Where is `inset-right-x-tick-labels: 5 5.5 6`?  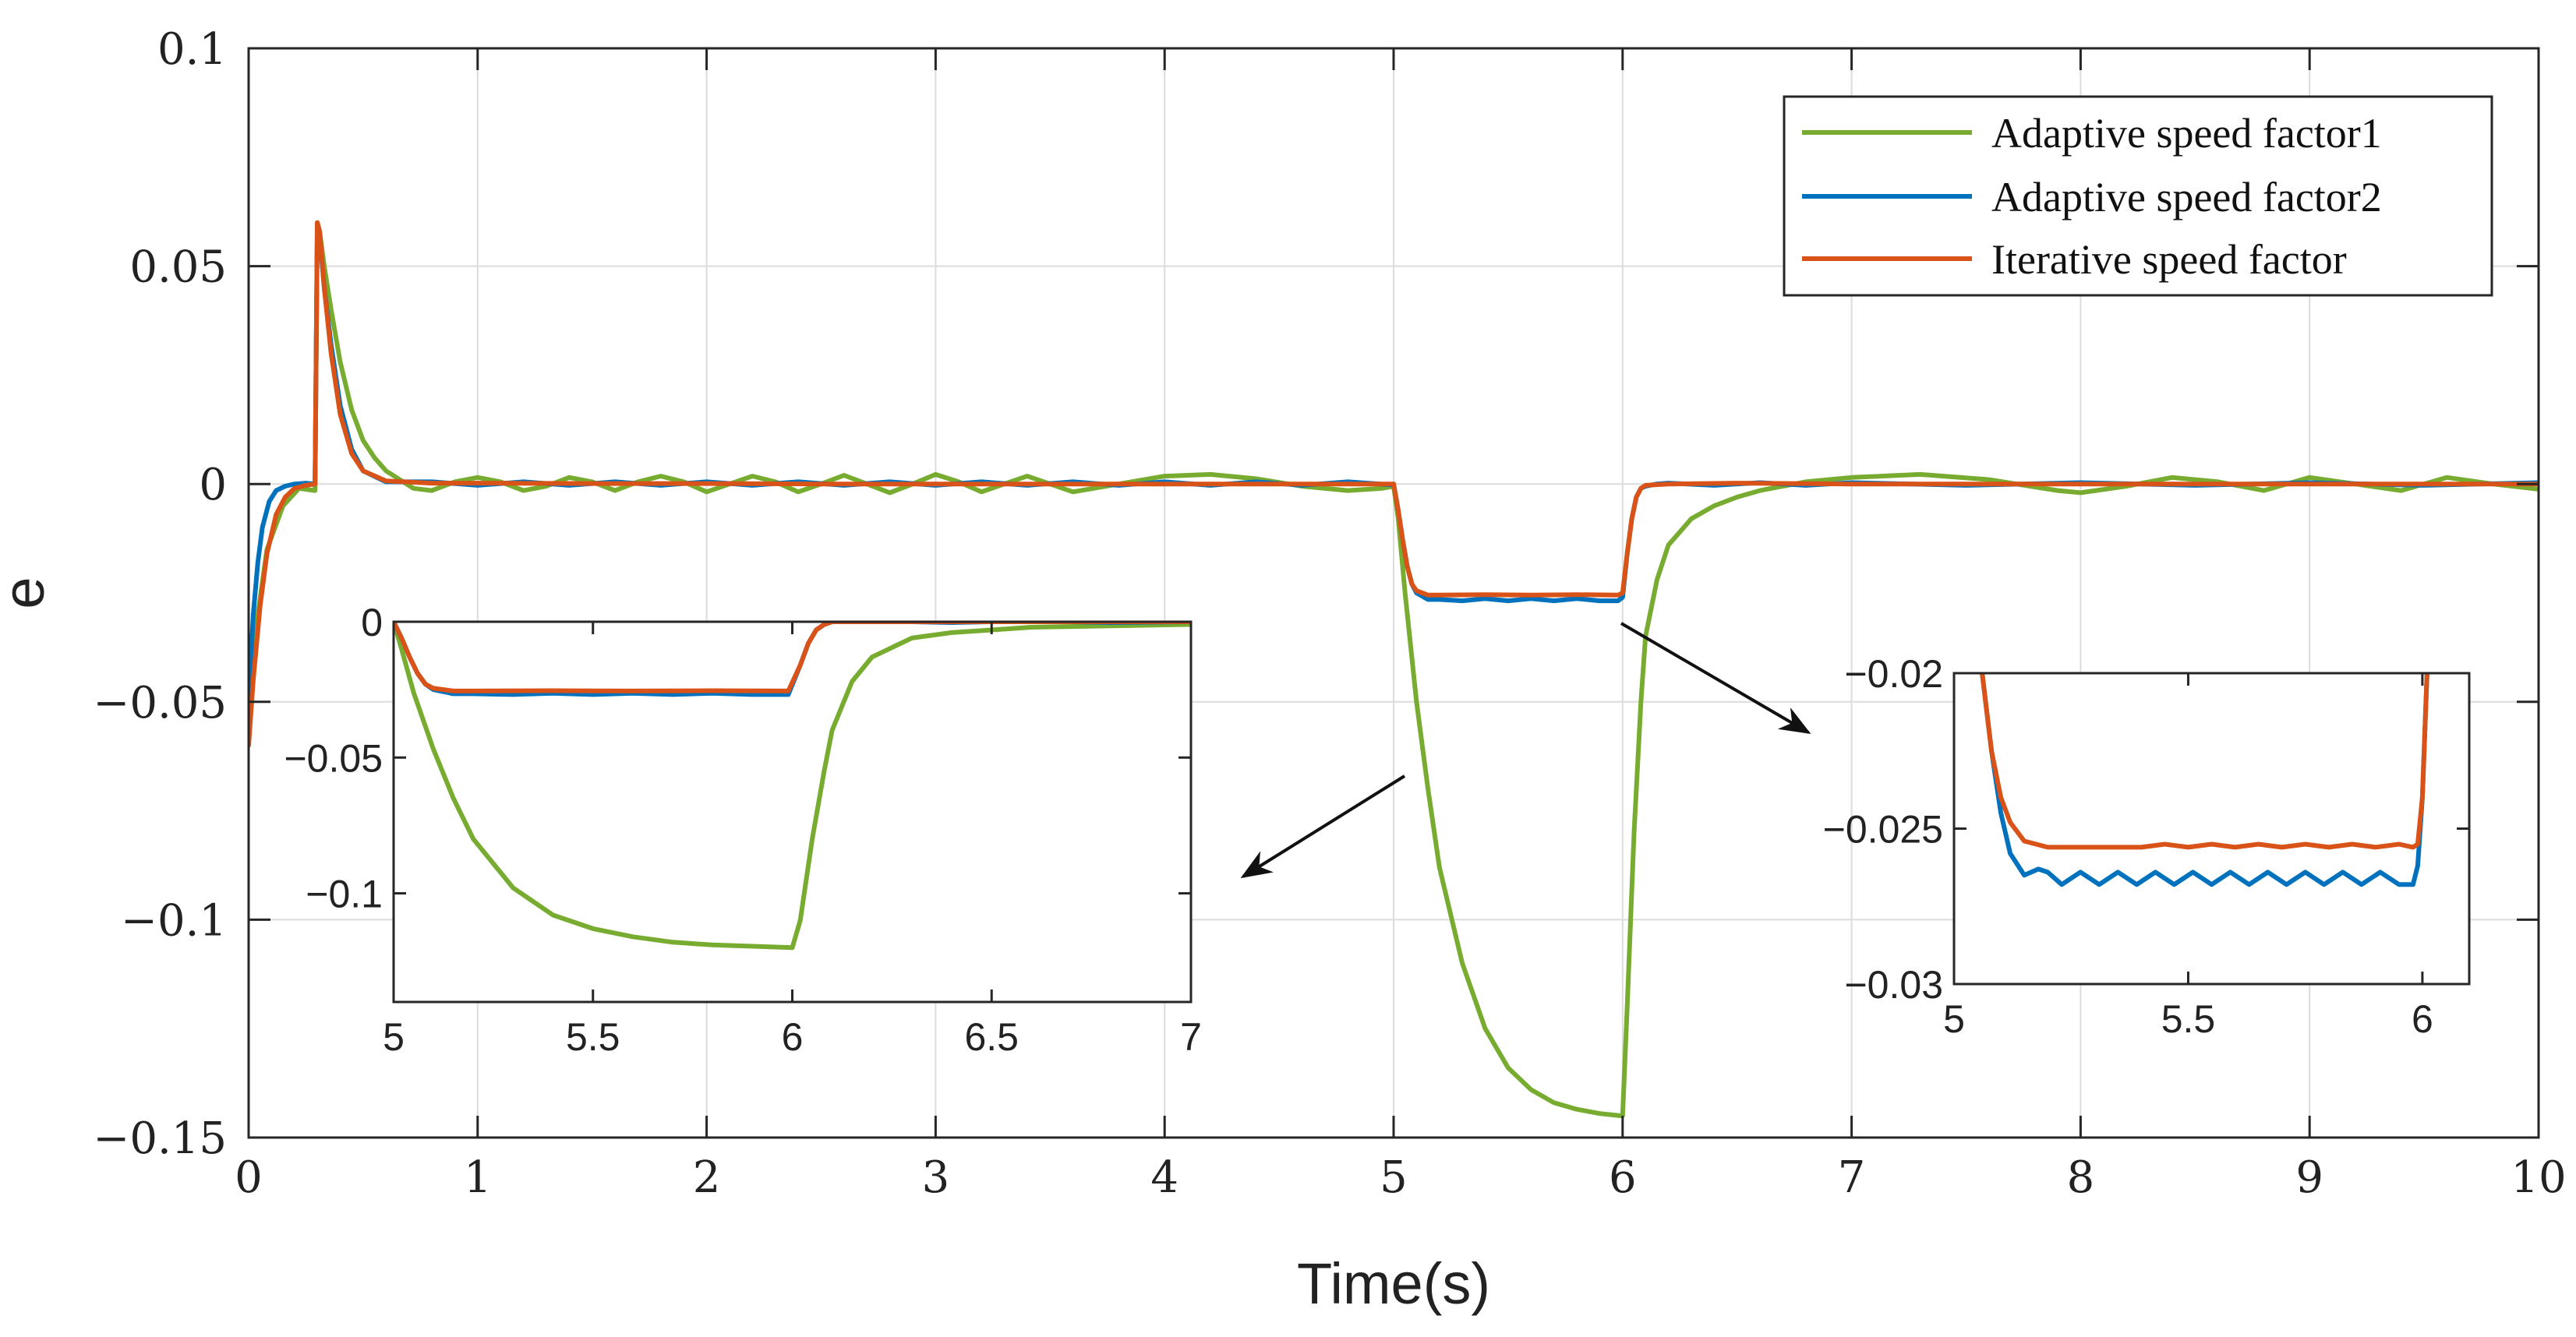
inset-right-x-tick-labels: 5 5.5 6 is located at coordinates (2188, 1019).